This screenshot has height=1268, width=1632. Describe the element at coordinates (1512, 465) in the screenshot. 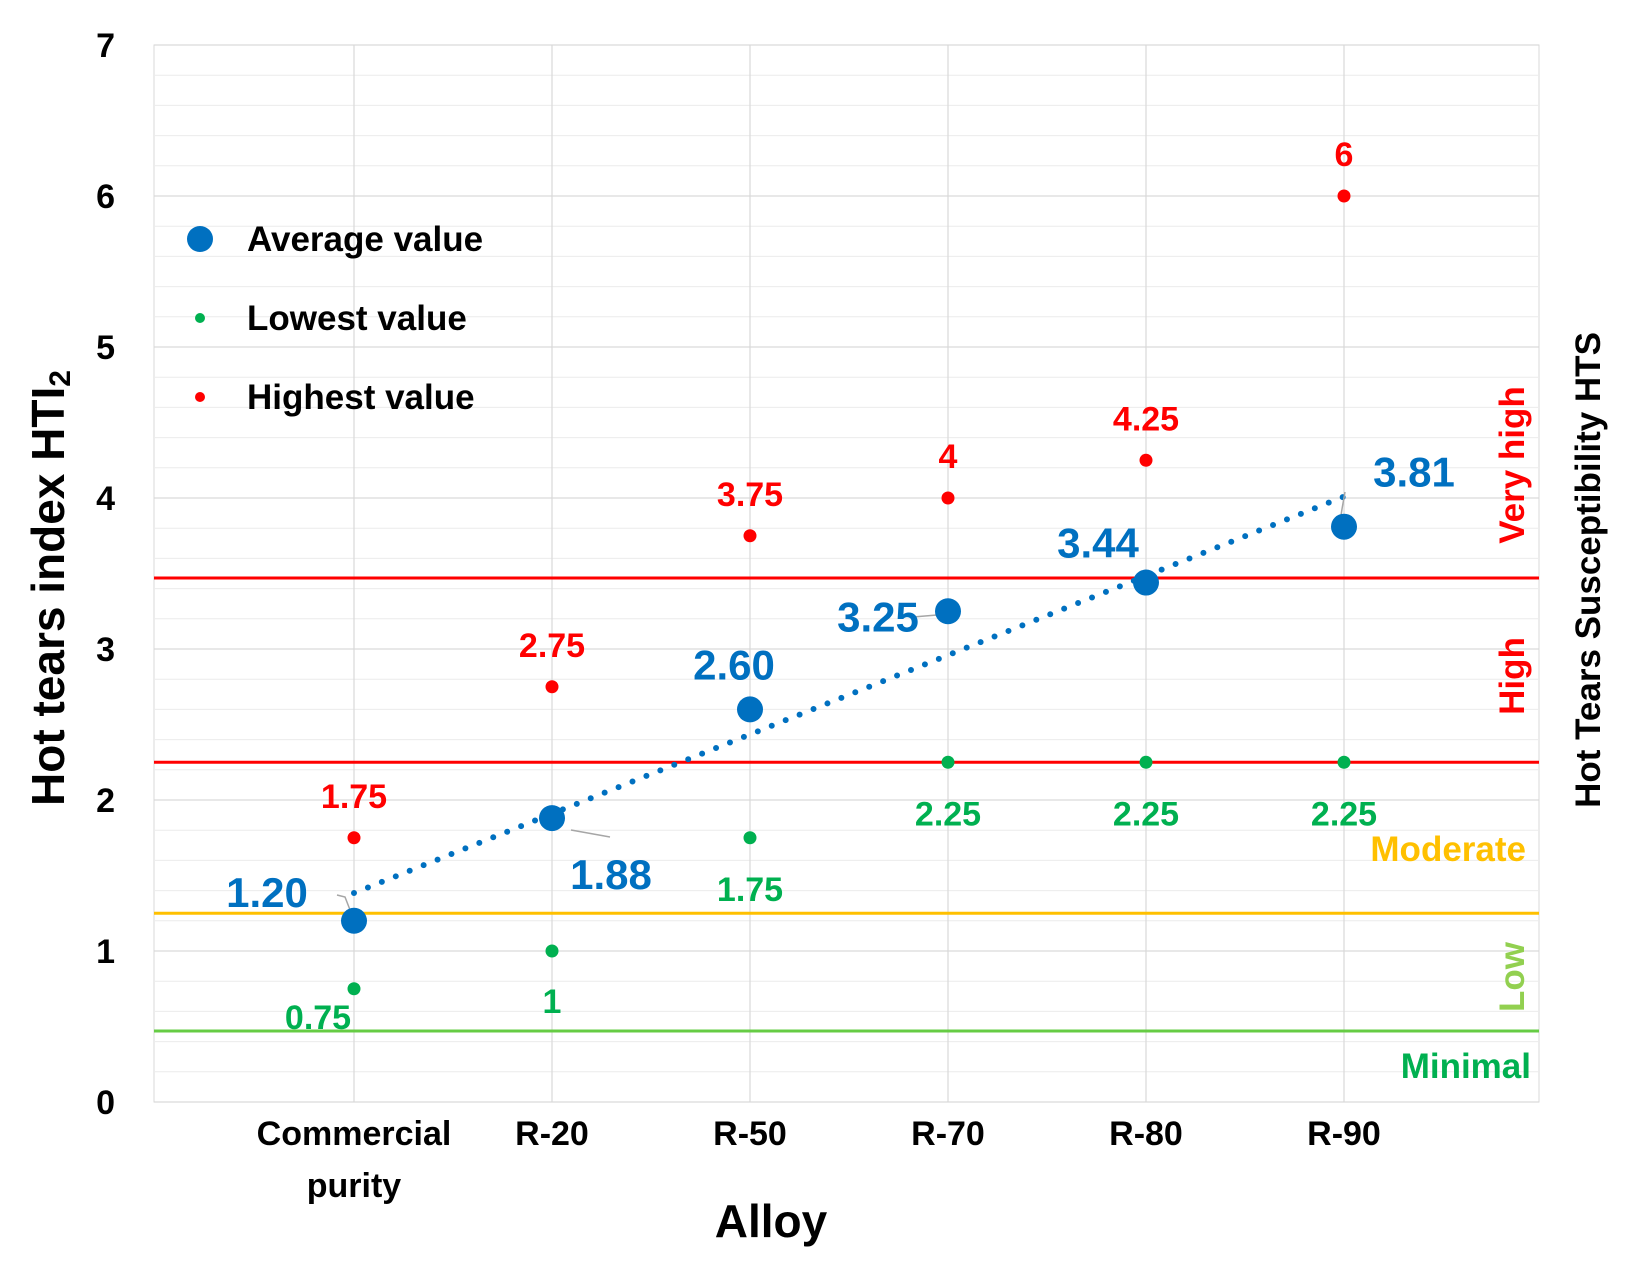

I see `zone-label: Very high` at that location.